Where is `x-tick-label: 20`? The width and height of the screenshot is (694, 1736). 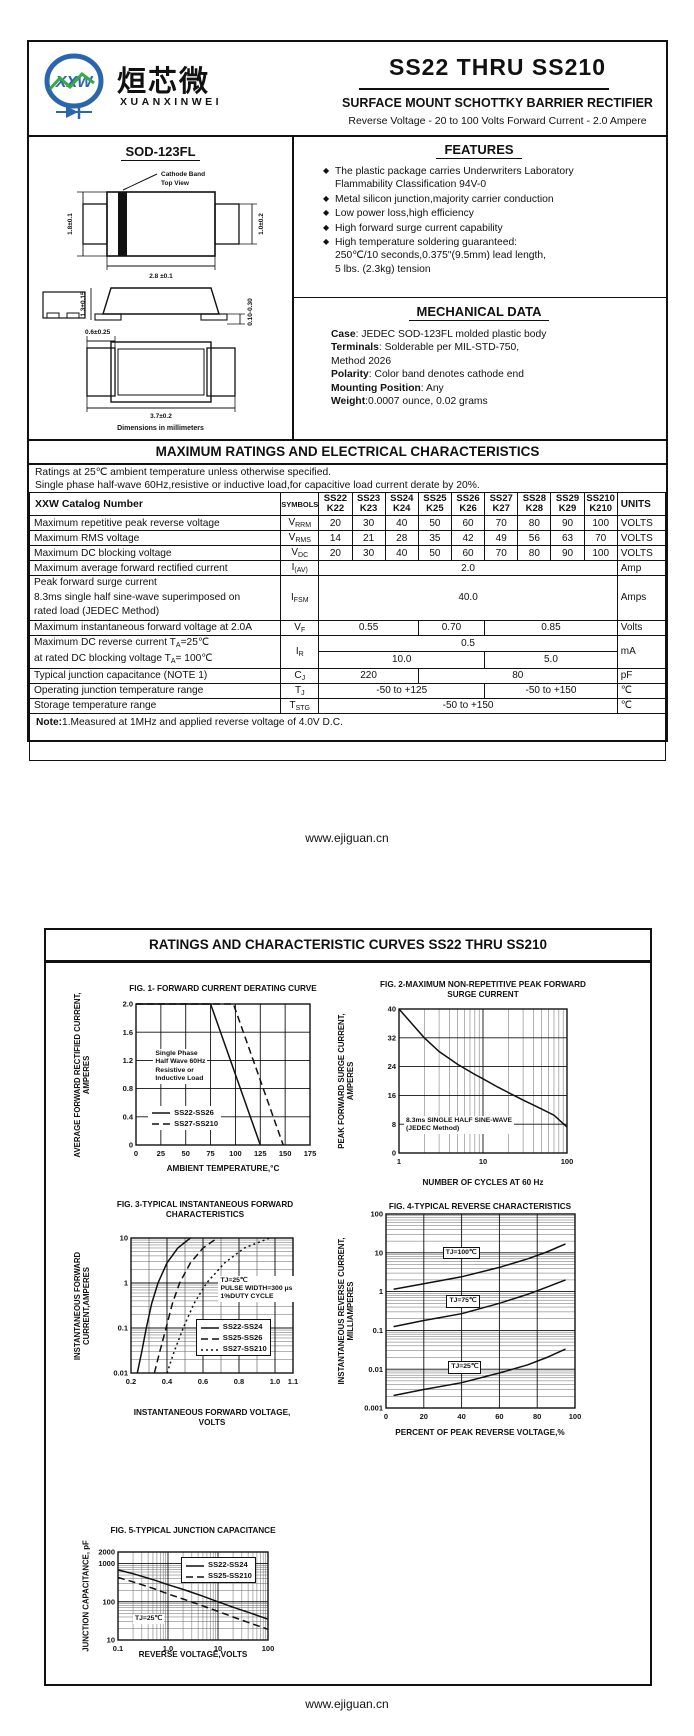
x-tick-label: 20 is located at coordinates (424, 1416).